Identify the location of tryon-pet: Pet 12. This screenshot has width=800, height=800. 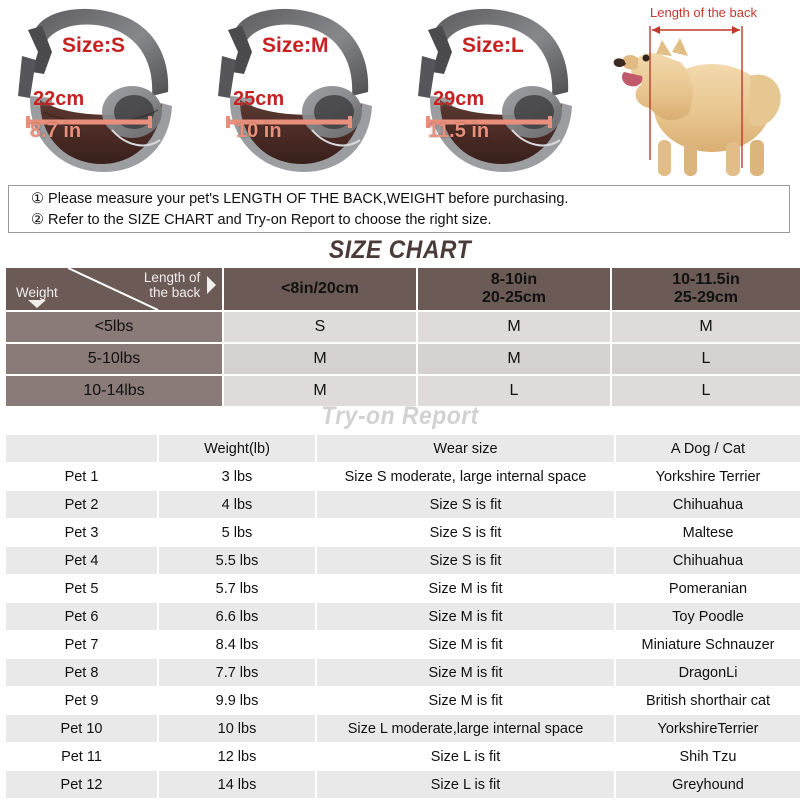
(81, 784).